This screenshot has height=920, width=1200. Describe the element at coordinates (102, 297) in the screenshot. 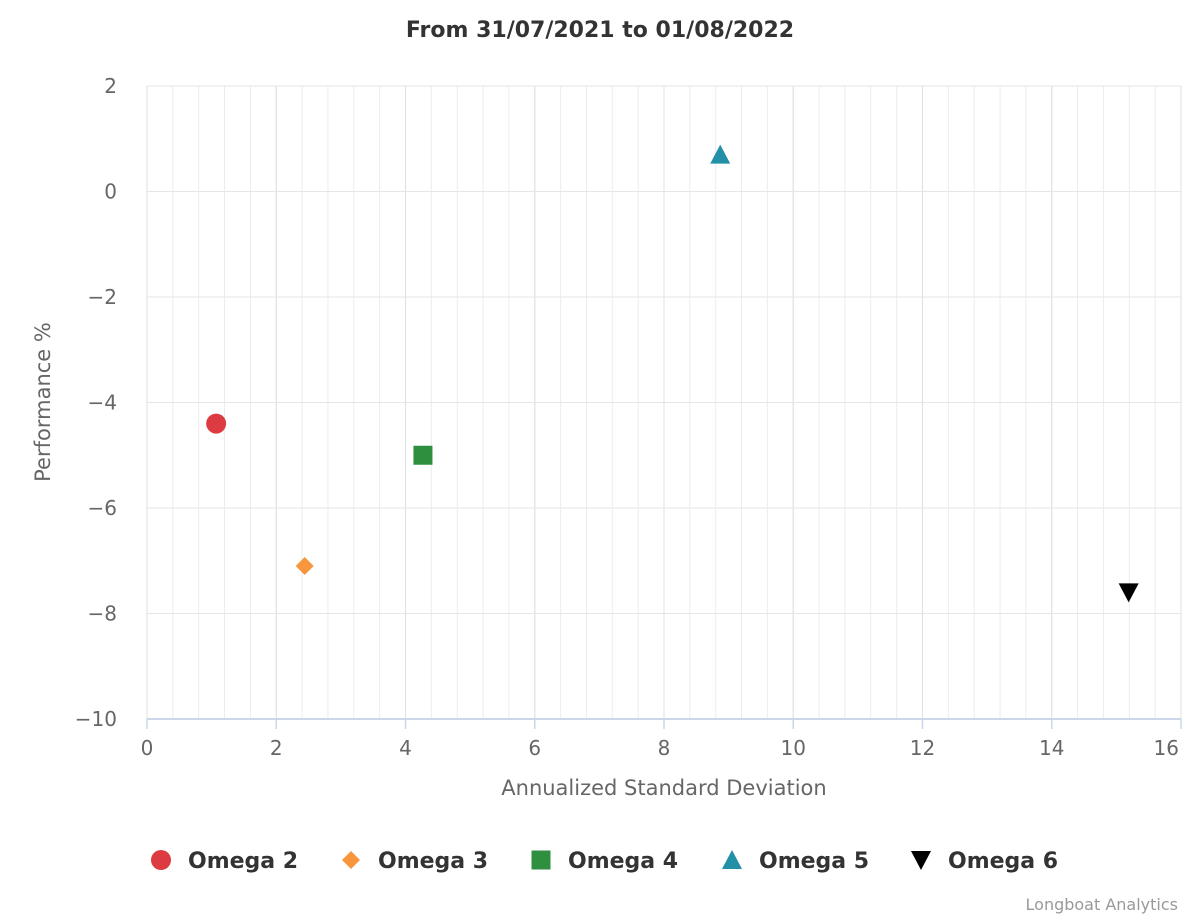

I see `y-tick-label: −2` at that location.